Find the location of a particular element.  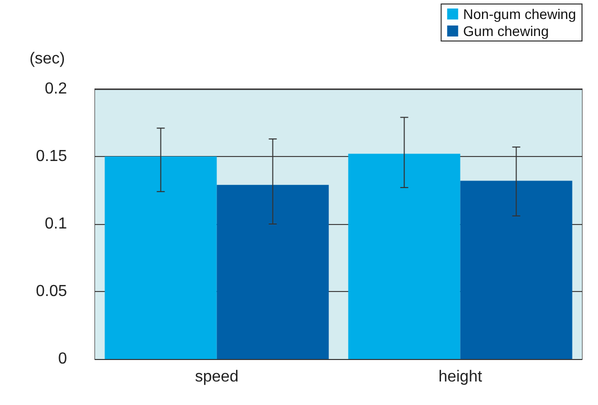

y-tick-label: 0.15 is located at coordinates (52, 156).